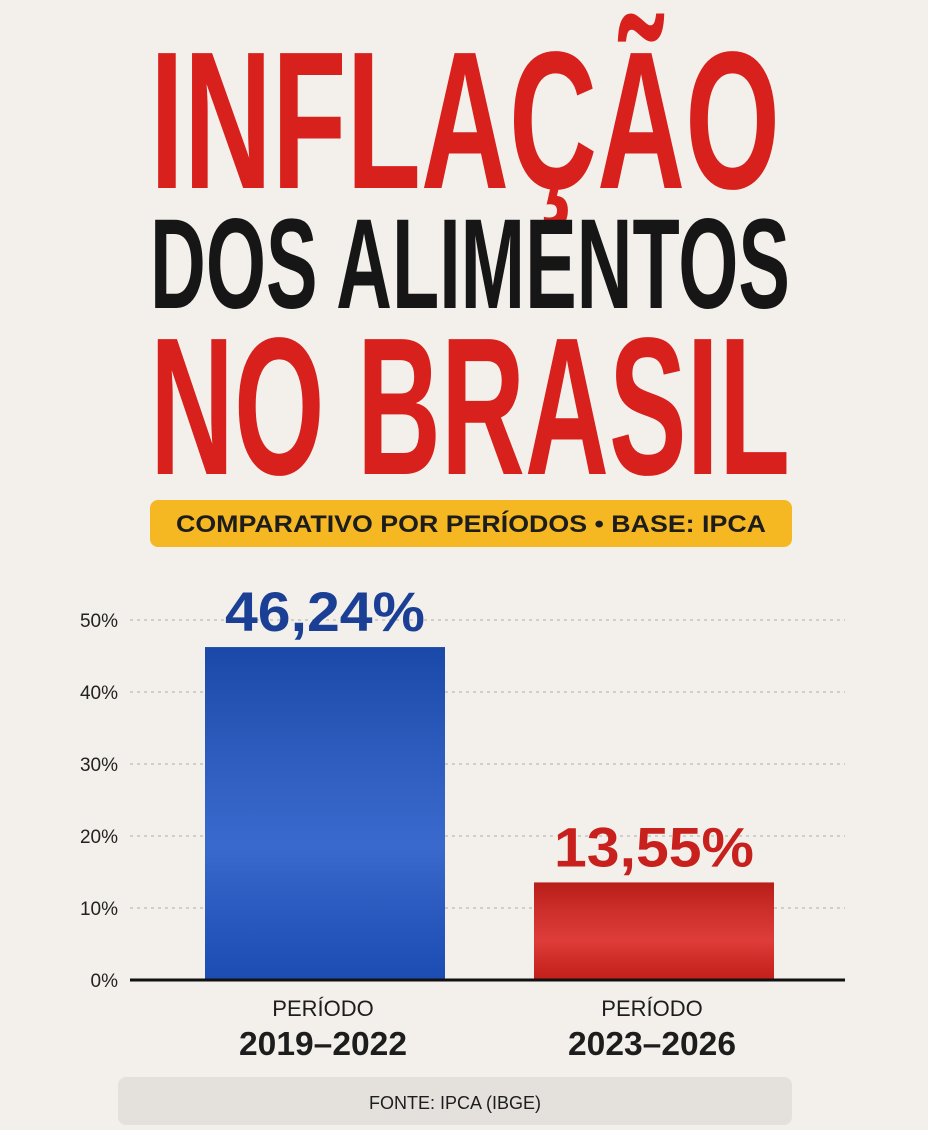  I want to click on x-tick-label: 2023–2026, so click(652, 1043).